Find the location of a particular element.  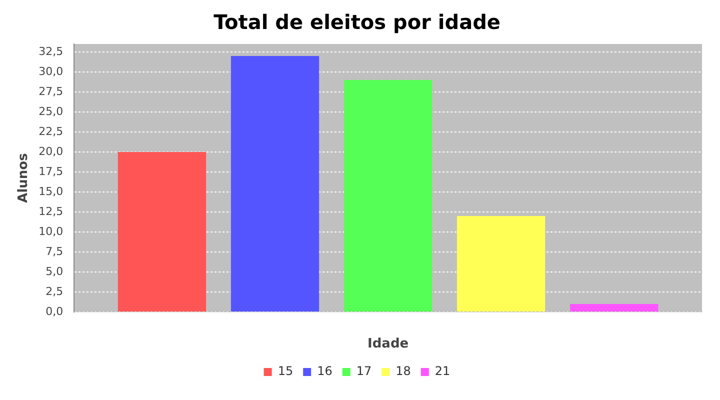

y-tick-label: 5,0 is located at coordinates (55, 271).